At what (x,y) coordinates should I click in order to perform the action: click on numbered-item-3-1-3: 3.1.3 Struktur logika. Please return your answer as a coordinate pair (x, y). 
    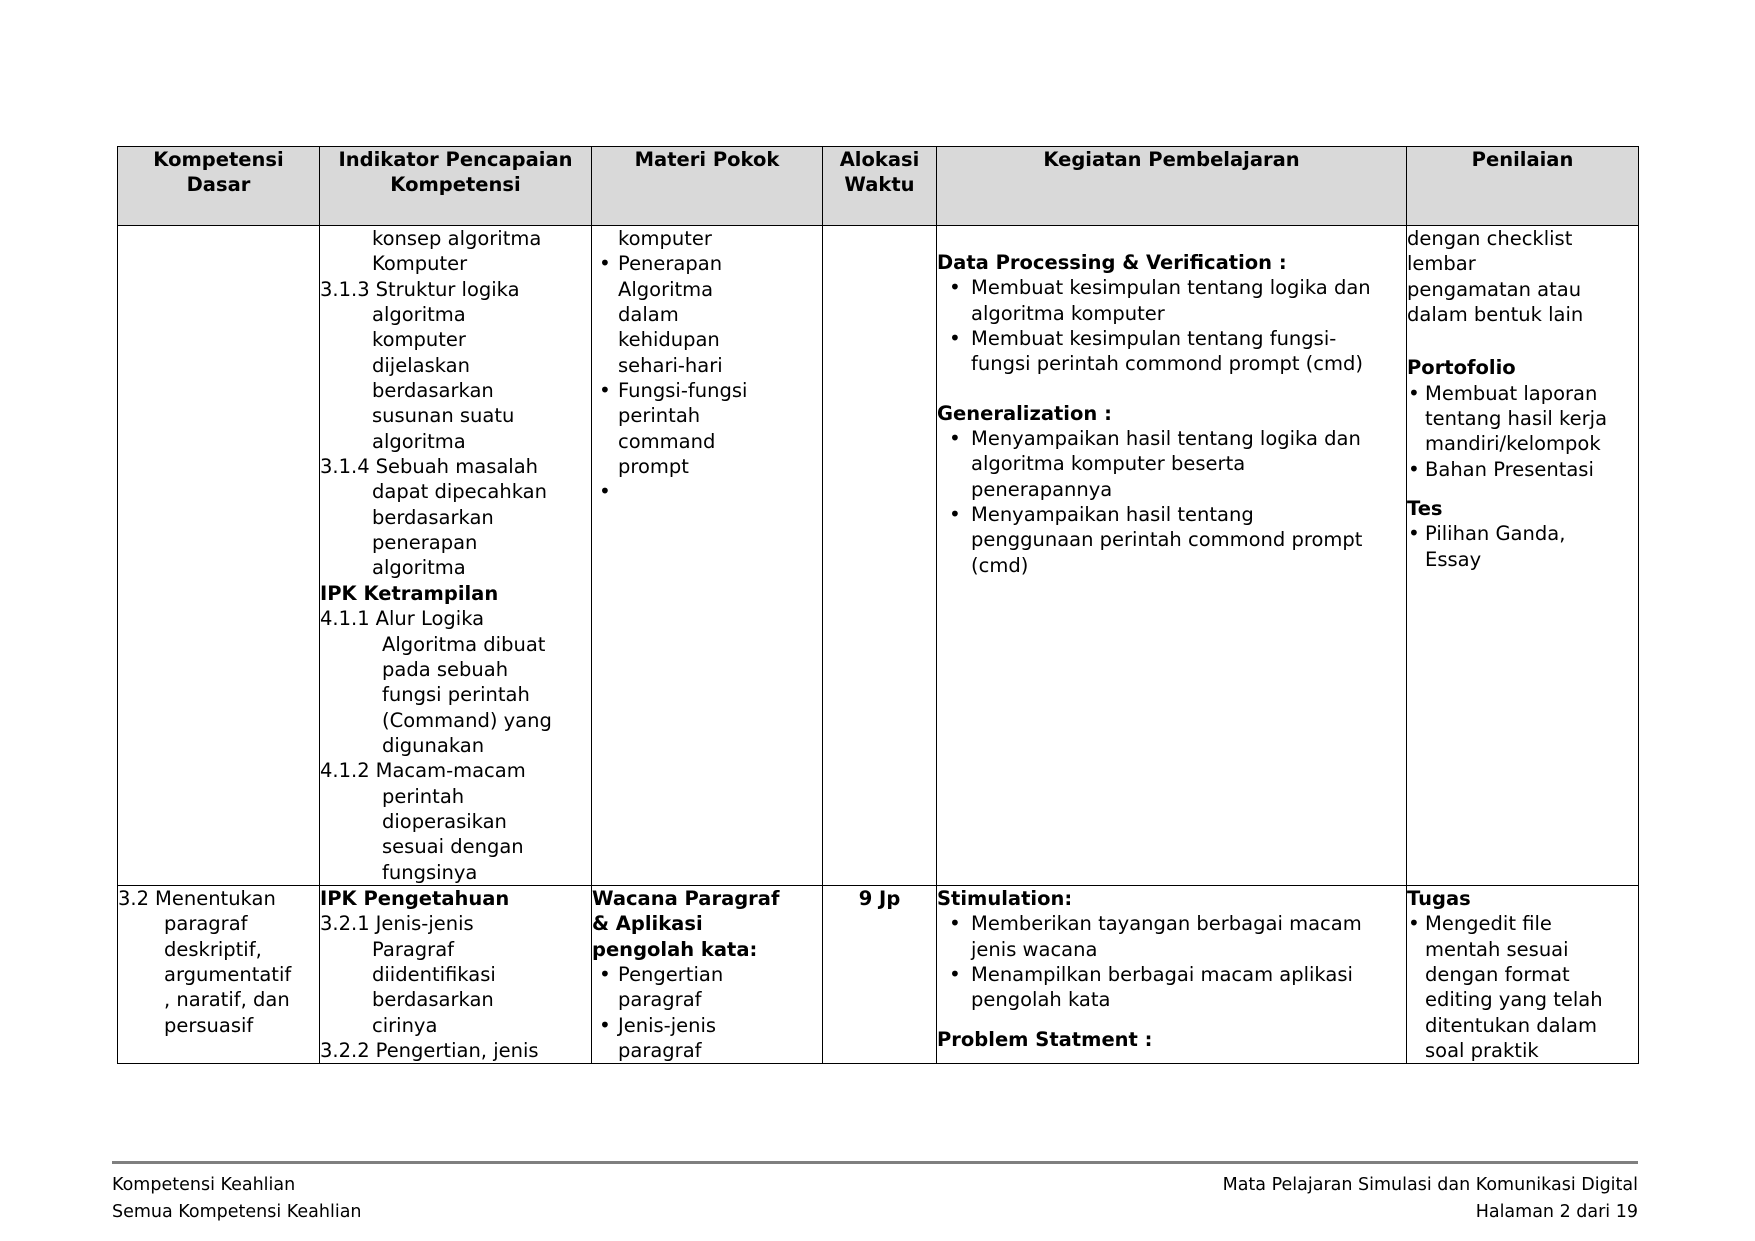
    Looking at the image, I should click on (455, 289).